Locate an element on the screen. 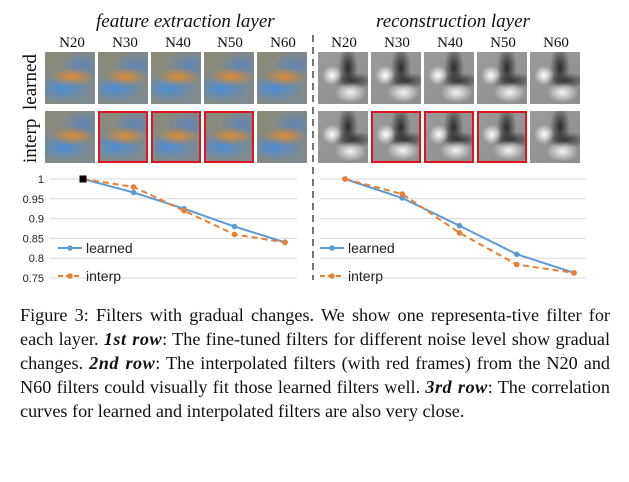  chart-reconstruction: learned interp is located at coordinates (453, 230).